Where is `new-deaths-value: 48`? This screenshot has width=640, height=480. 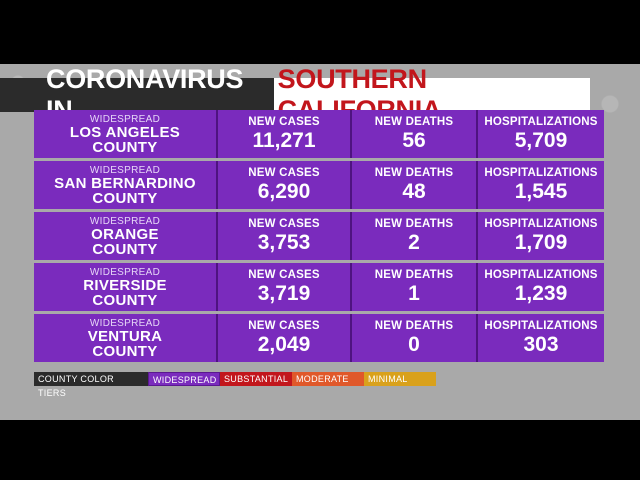 new-deaths-value: 48 is located at coordinates (414, 191).